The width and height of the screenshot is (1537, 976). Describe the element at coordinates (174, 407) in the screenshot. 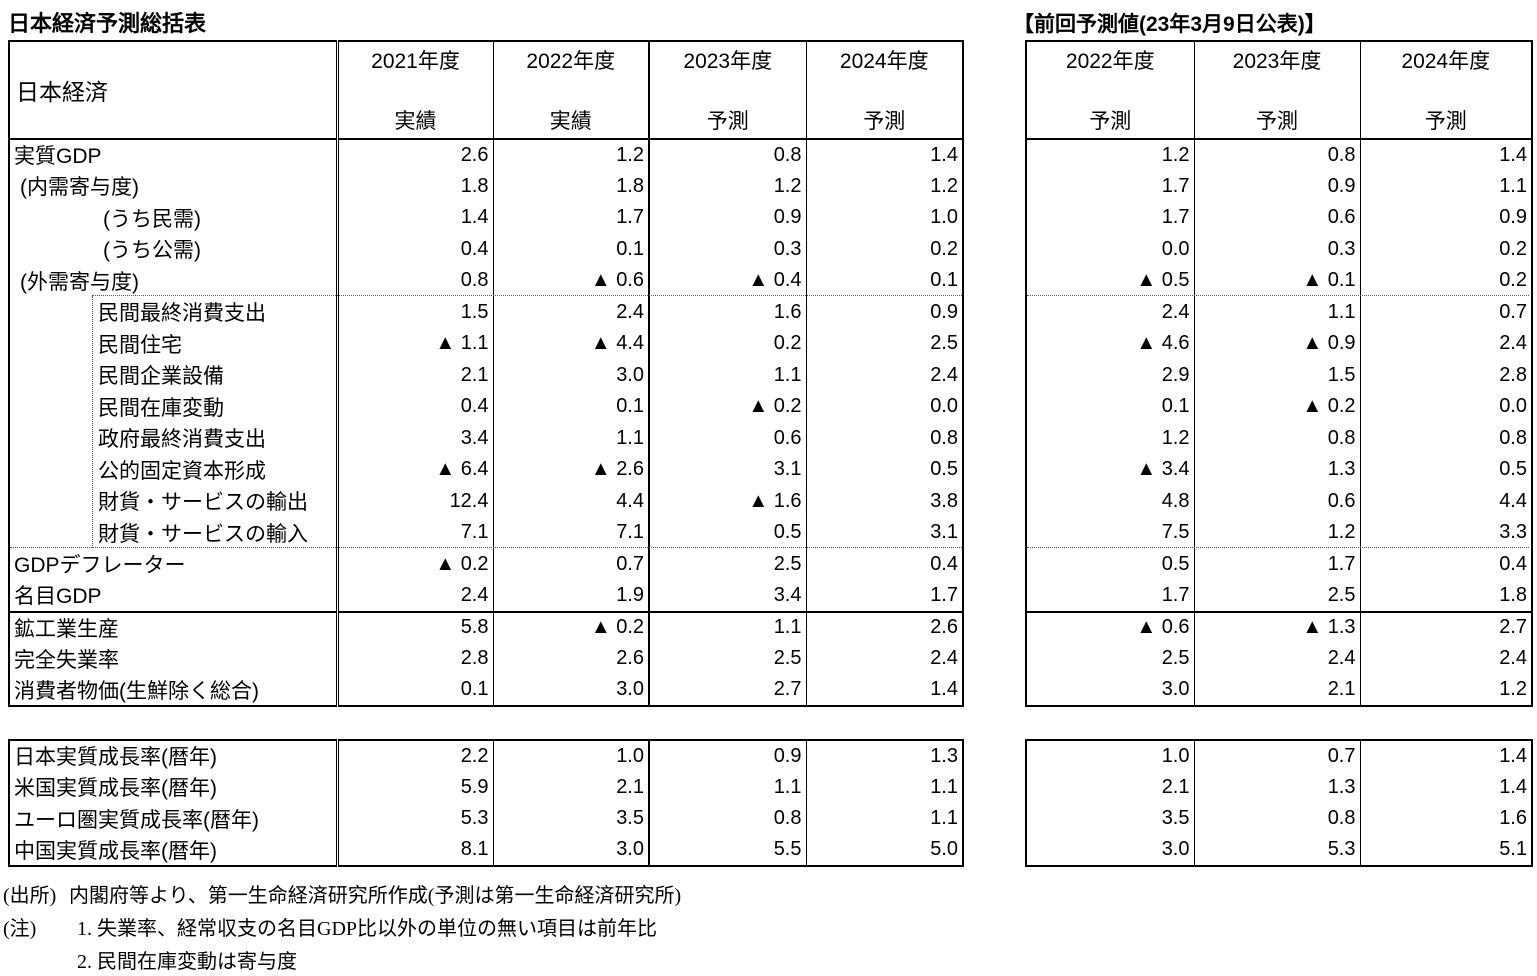

I see `row-label: 民間在庫変動` at that location.